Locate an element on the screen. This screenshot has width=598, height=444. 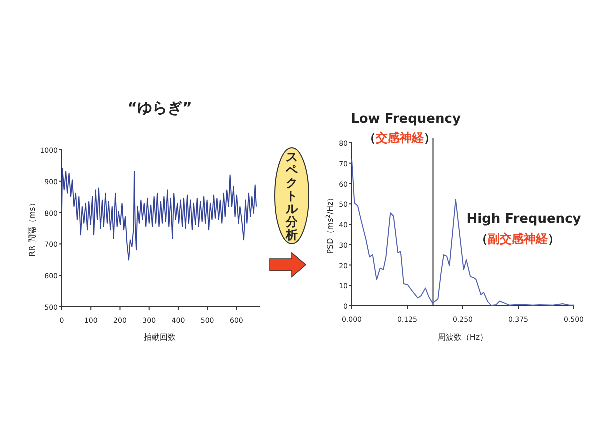
annotation: （交感神経） is located at coordinates (400, 138).